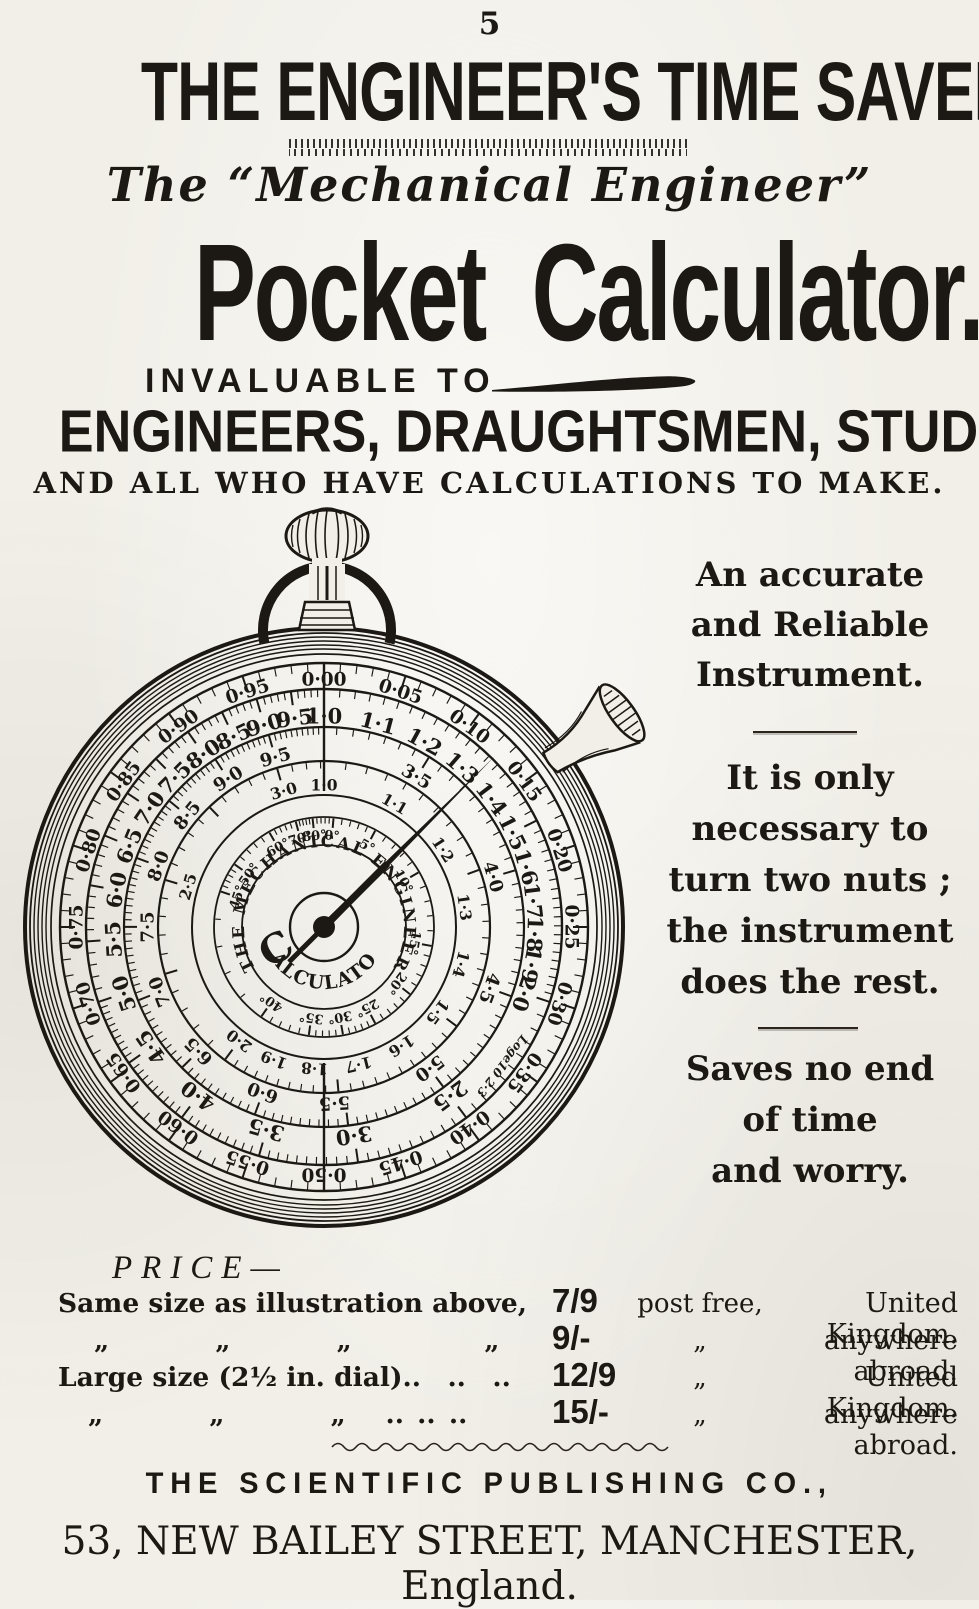 This screenshot has width=979, height=1609. I want to click on dial-scale-label: 0·25, so click(571, 926).